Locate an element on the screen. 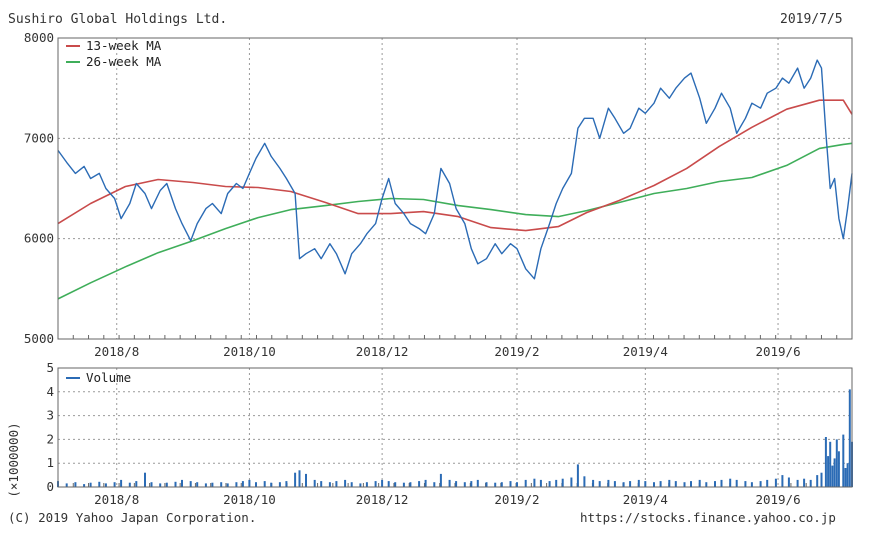  y-tick-label: 5000 is located at coordinates (39, 338).